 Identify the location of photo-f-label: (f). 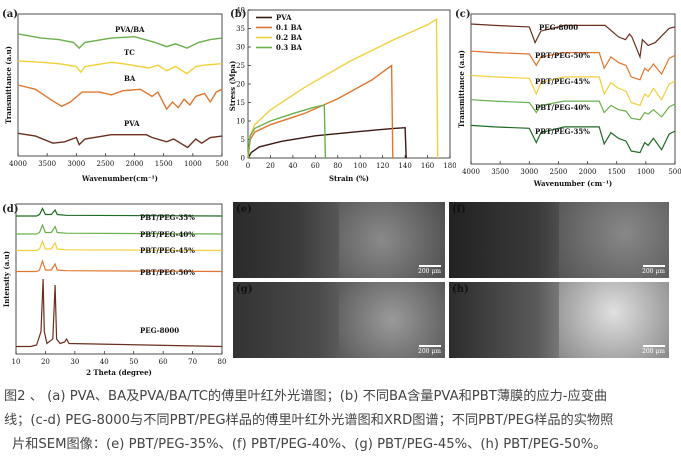
(459, 209).